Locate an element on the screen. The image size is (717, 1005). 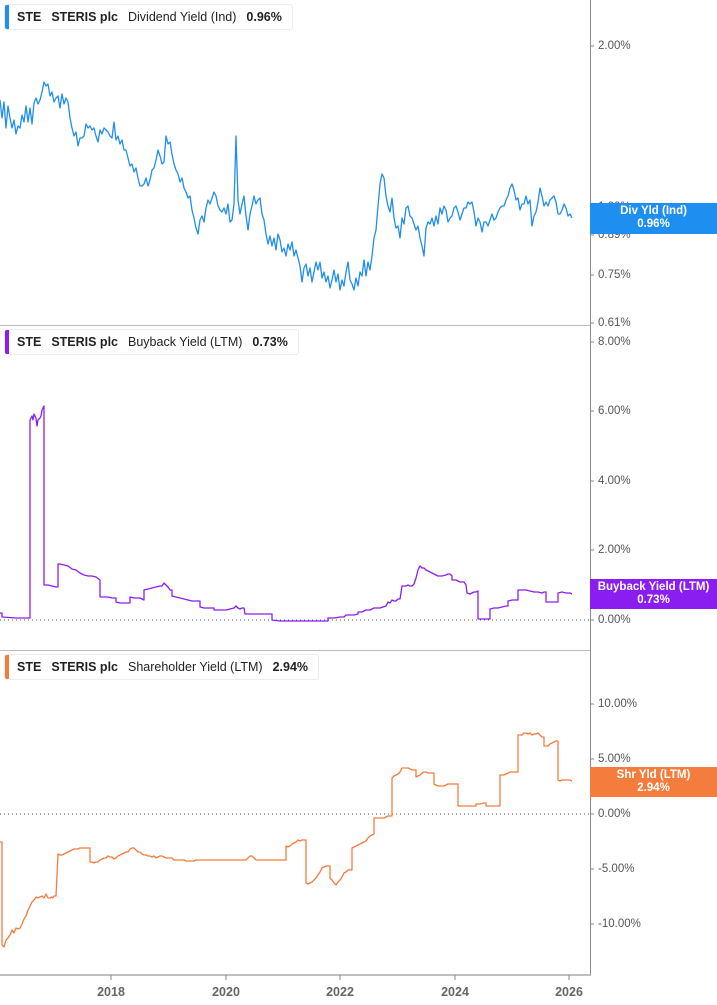
metric-value: 0.96% is located at coordinates (264, 17).